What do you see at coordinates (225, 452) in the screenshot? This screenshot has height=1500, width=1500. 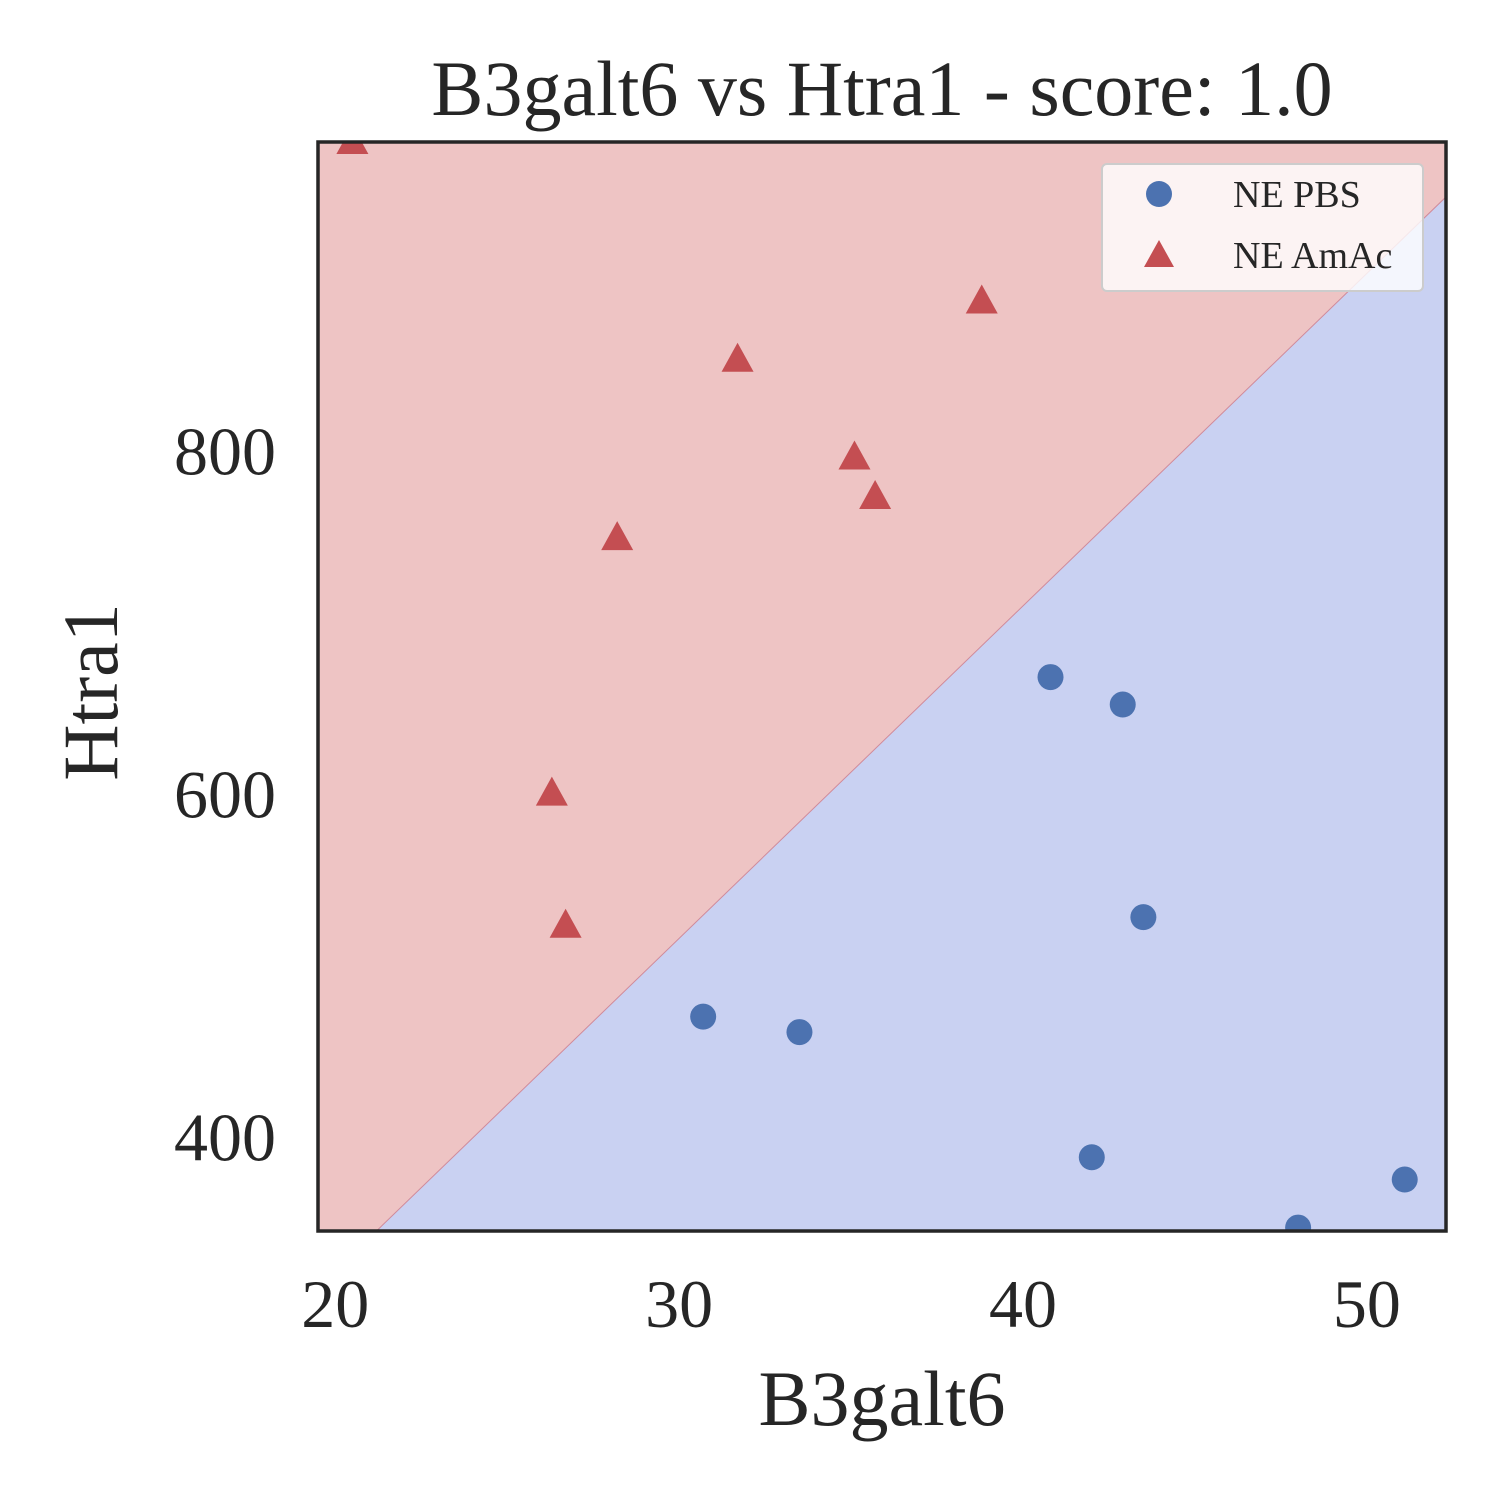 I see `y-tick-label: 800` at bounding box center [225, 452].